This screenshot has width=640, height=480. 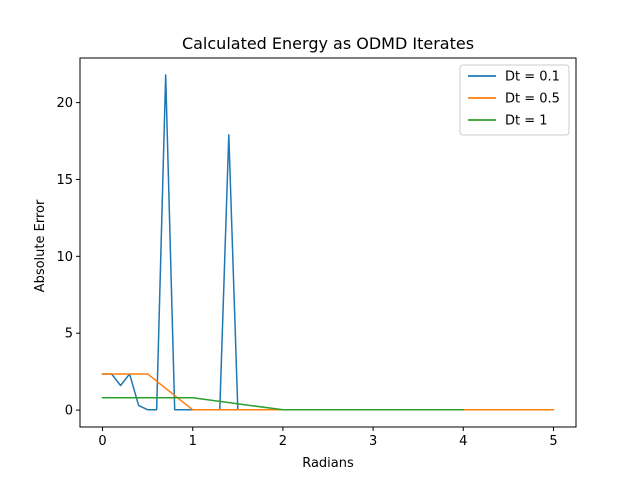 What do you see at coordinates (553, 441) in the screenshot?
I see `x-tick-label: 5` at bounding box center [553, 441].